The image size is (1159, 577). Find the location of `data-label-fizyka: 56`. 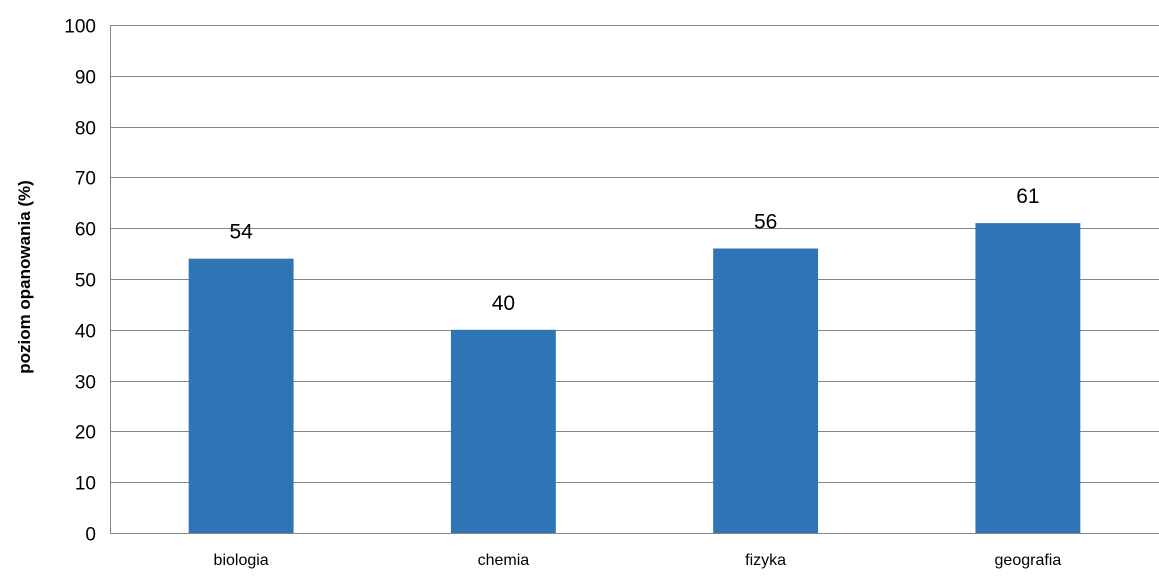

data-label-fizyka: 56 is located at coordinates (765, 222).